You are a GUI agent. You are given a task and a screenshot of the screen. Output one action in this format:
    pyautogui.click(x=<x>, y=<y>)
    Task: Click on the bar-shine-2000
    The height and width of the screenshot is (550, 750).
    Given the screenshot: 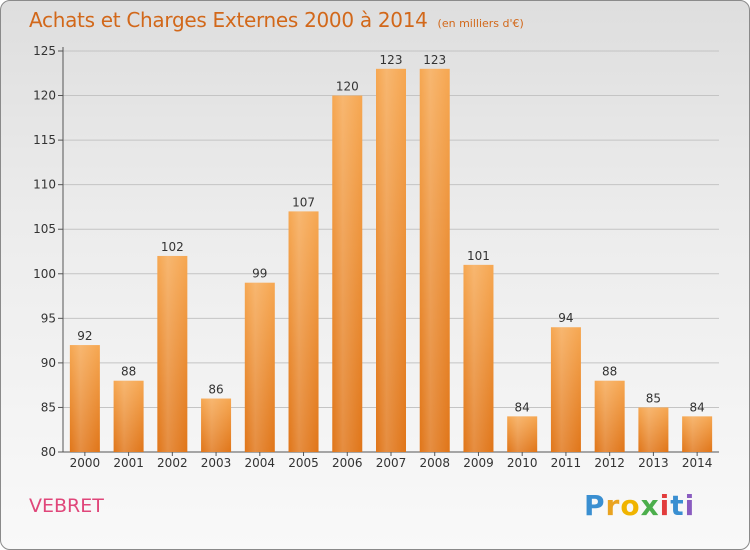 What is the action you would take?
    pyautogui.click(x=84, y=398)
    